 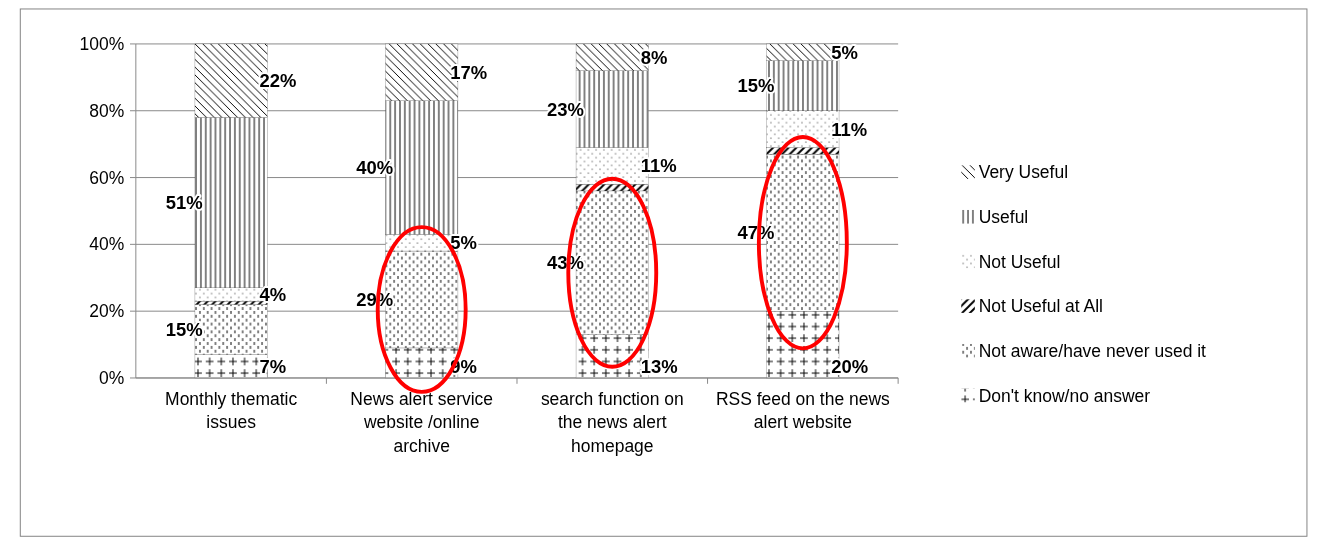 I want to click on data-label: 8%, so click(x=654, y=57).